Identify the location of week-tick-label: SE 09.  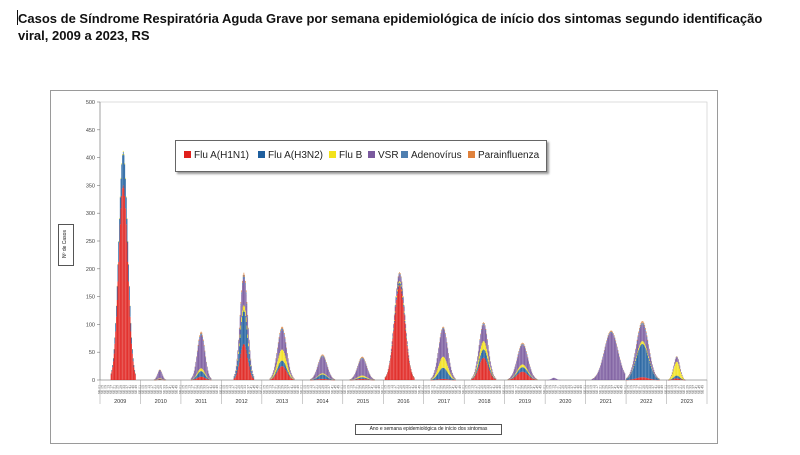
(389, 389).